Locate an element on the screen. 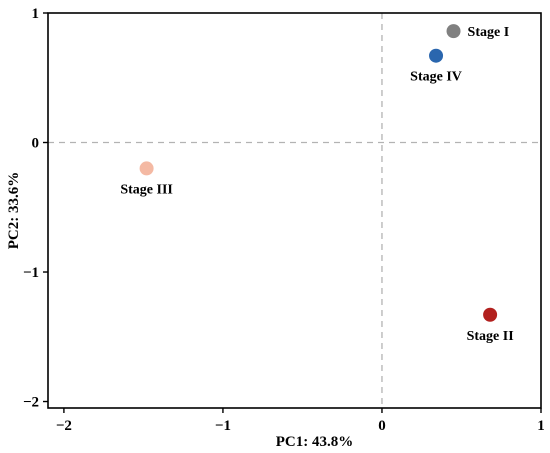 This screenshot has height=453, width=550. y-axis-ticks: −2 −1 0 1 is located at coordinates (35, 208).